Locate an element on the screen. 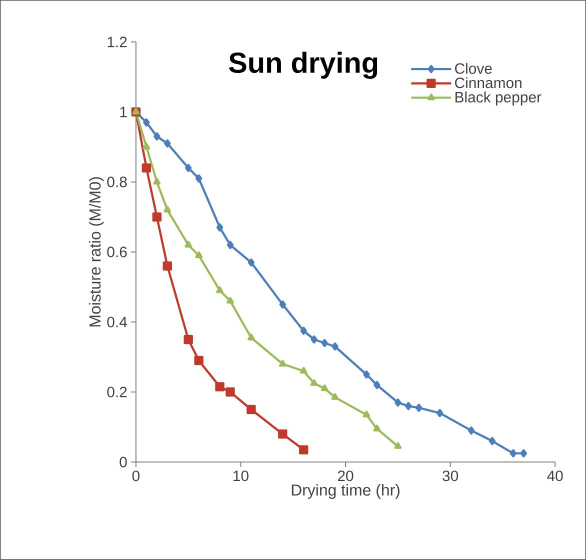 This screenshot has height=560, width=586. legend-label: Clove is located at coordinates (473, 68).